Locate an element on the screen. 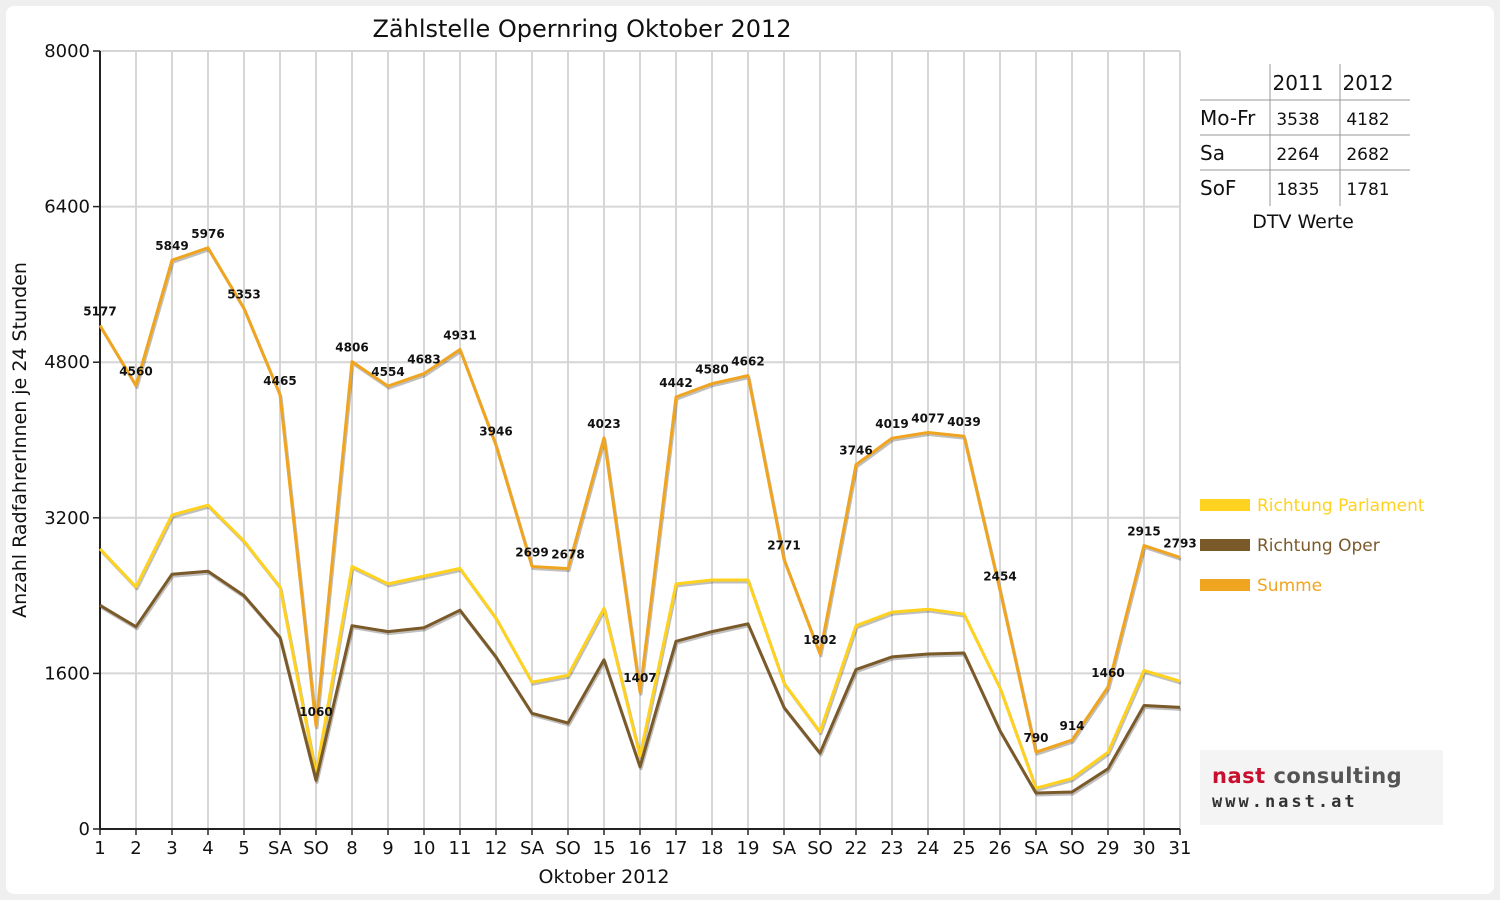  x-tick-label: 22 is located at coordinates (856, 848).